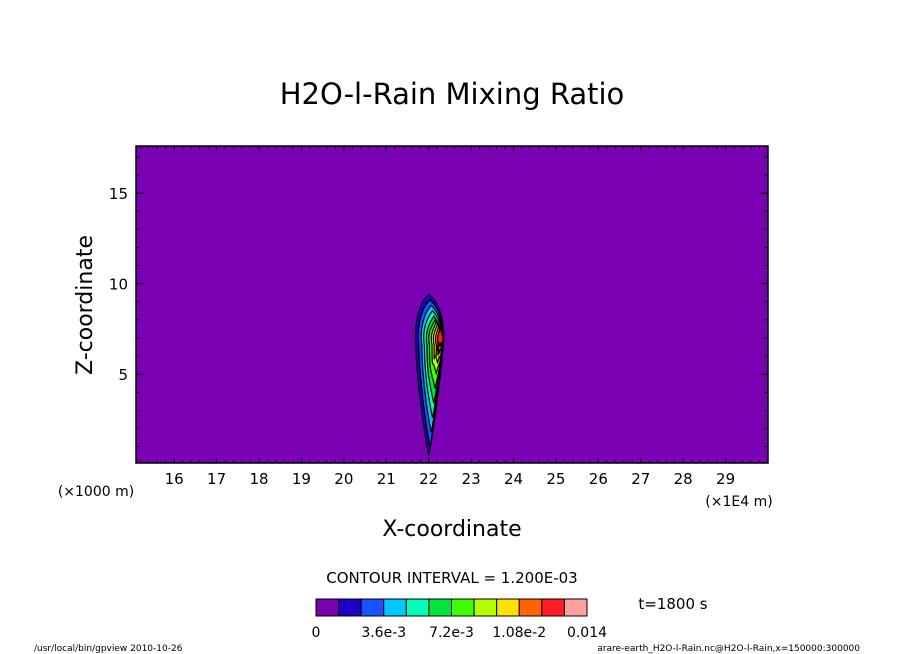 This screenshot has height=654, width=904. Describe the element at coordinates (383, 633) in the screenshot. I see `colorbar-label: 3.6e-3` at that location.